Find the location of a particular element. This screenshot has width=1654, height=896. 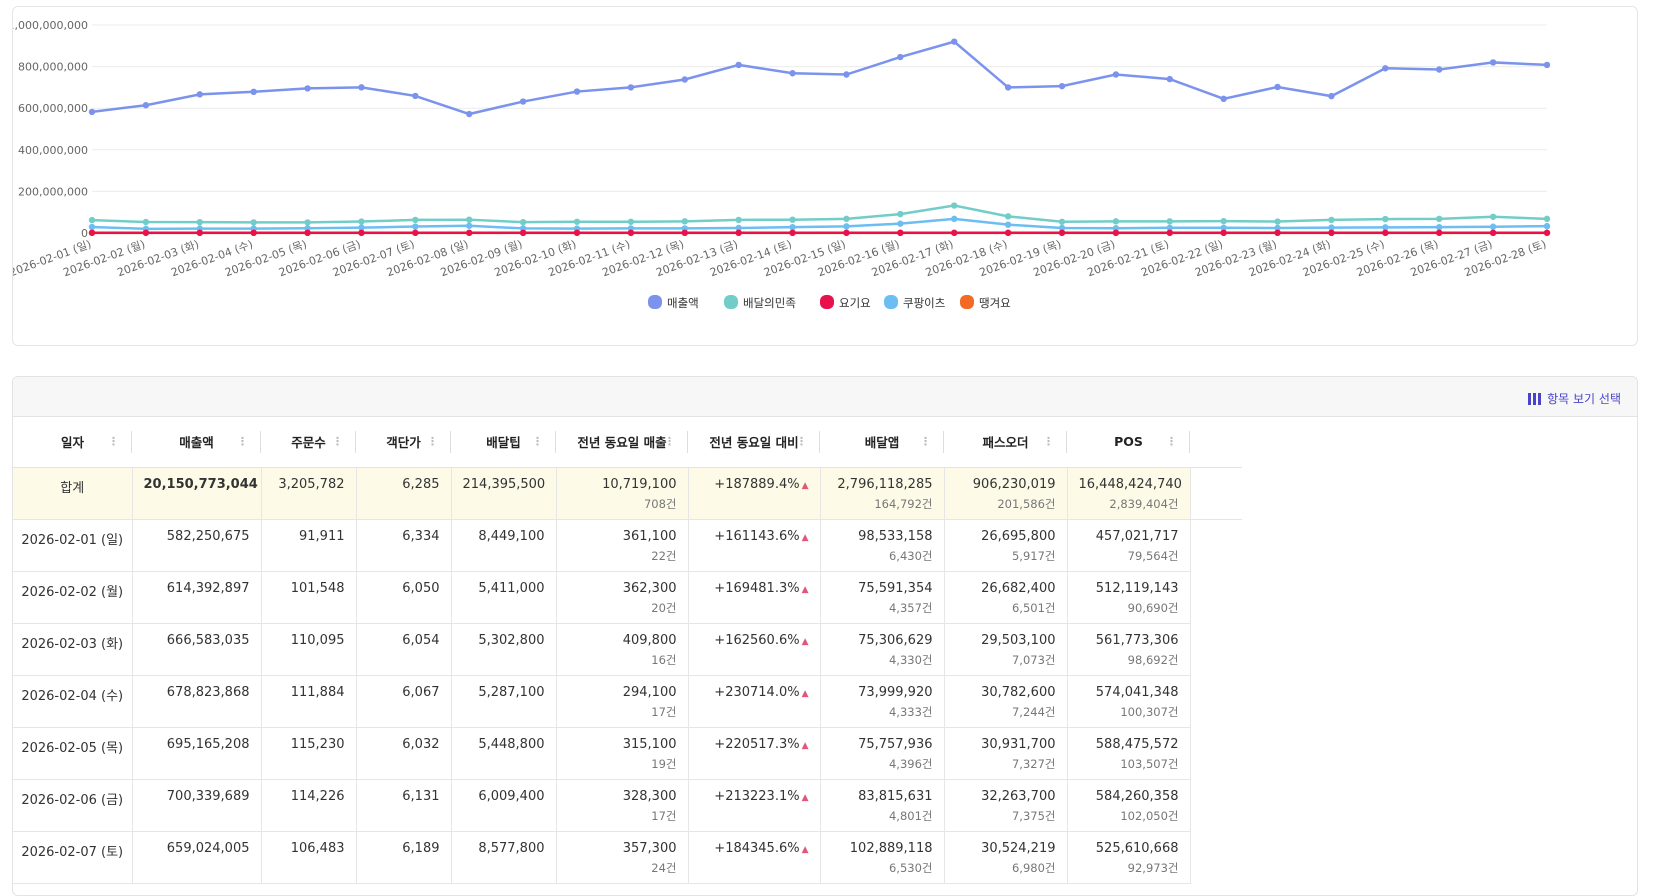

delivery-app-cell: 2,796,118,285 164,792건 is located at coordinates (882, 493).